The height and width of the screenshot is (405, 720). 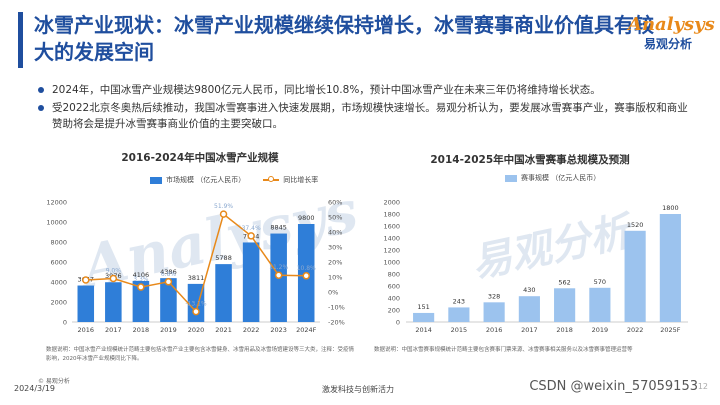 I want to click on legend-bar-label: 市场规模 （亿元人民币）, so click(x=206, y=180).